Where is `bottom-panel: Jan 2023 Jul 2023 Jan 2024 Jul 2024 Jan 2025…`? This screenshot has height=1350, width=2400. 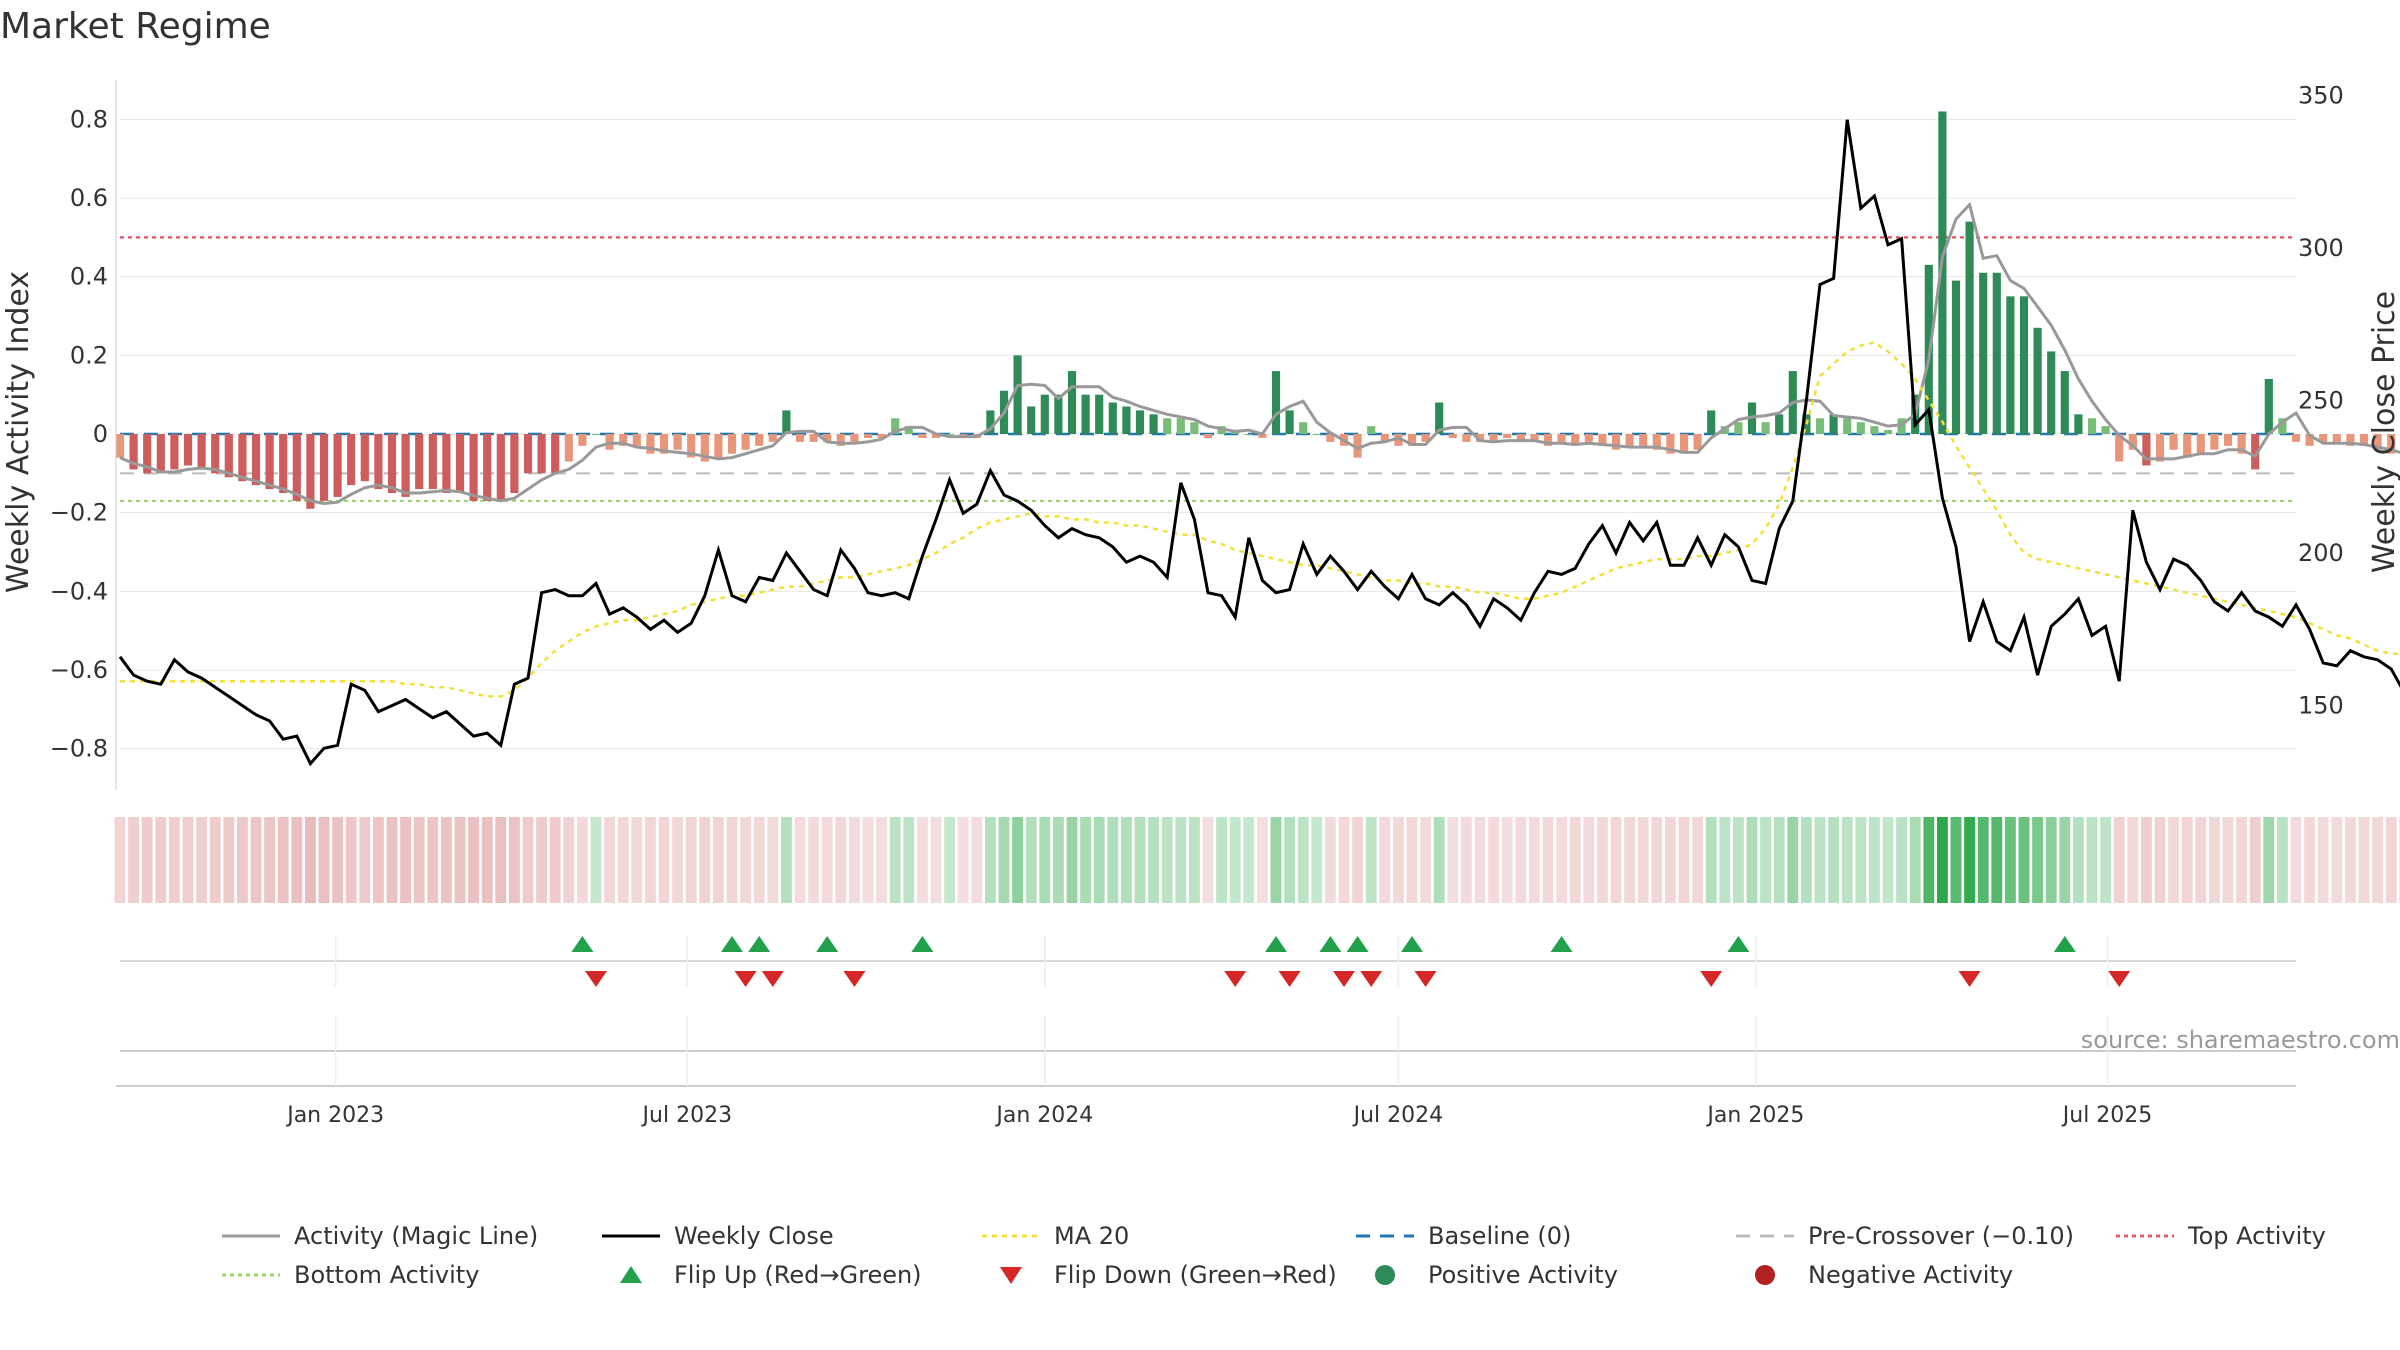 bottom-panel: Jan 2023 Jul 2023 Jan 2024 Jul 2024 Jan 2025… is located at coordinates (1206, 1072).